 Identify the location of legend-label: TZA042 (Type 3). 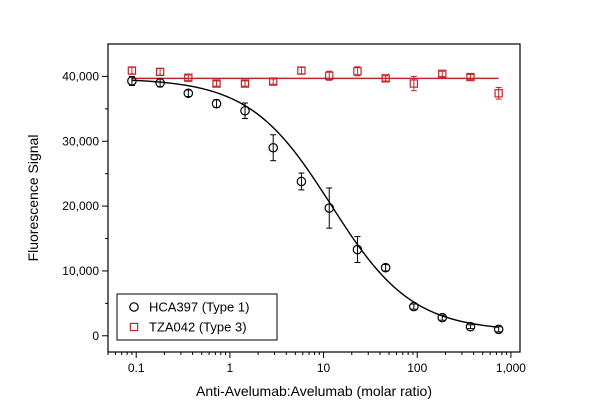
(198, 327).